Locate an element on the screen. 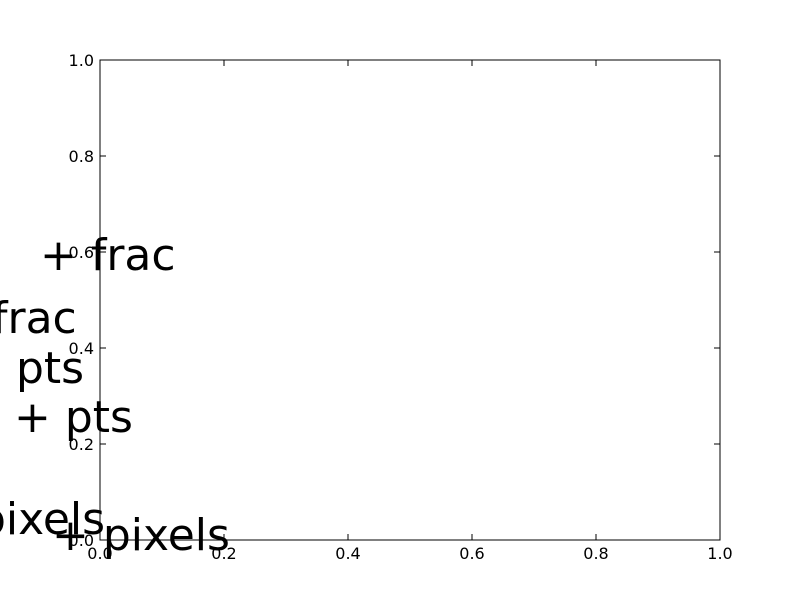  y-tick-label: 0.8 is located at coordinates (81, 156).